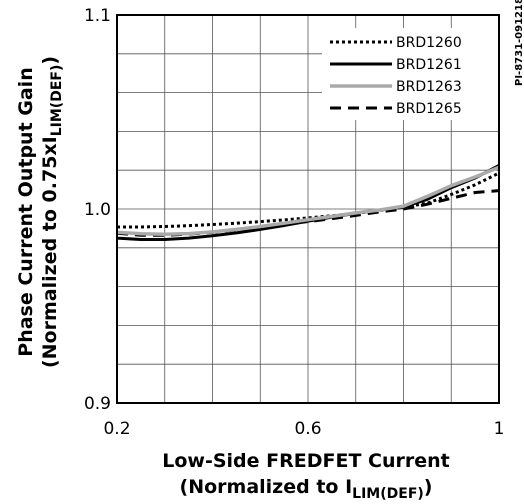 The height and width of the screenshot is (504, 524). I want to click on y-axis-title: Phase Current Output Gain, so click(26, 211).